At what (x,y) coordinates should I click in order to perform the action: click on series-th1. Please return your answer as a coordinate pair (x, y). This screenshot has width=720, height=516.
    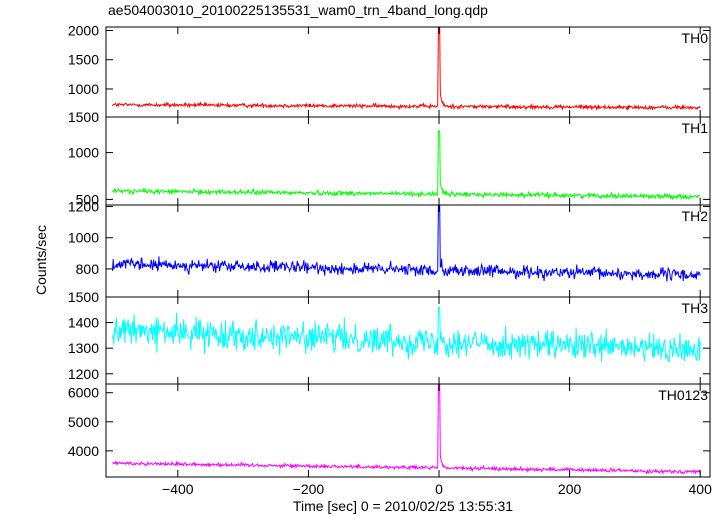
    Looking at the image, I should click on (406, 165).